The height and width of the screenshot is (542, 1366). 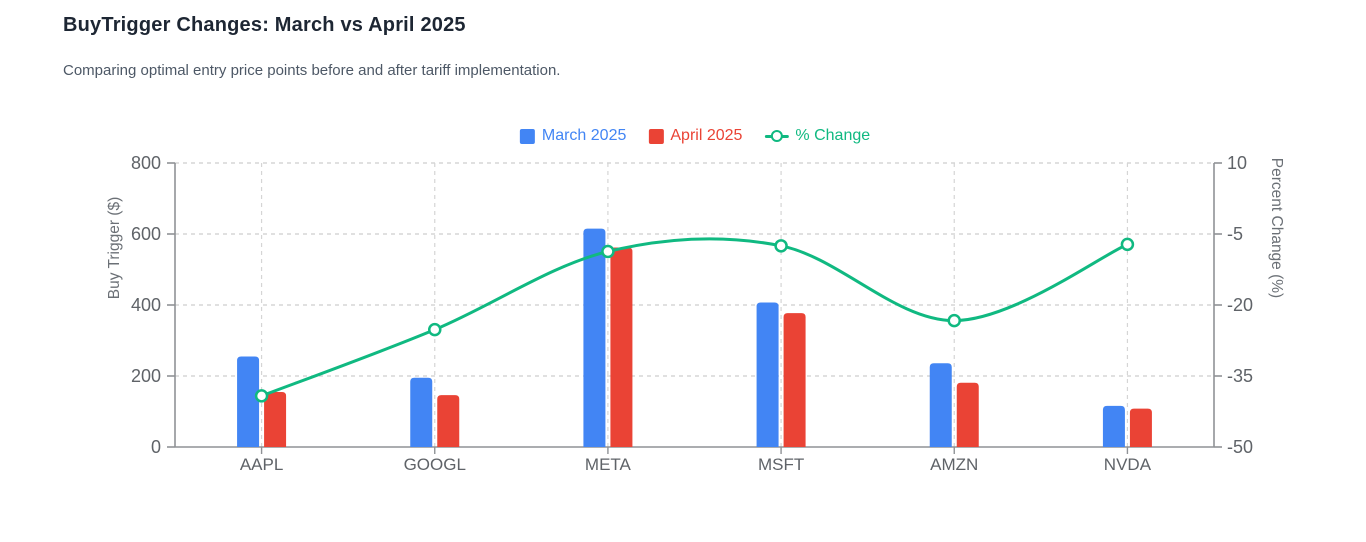 What do you see at coordinates (1127, 244) in the screenshot?
I see `pct-change-point-nvda` at bounding box center [1127, 244].